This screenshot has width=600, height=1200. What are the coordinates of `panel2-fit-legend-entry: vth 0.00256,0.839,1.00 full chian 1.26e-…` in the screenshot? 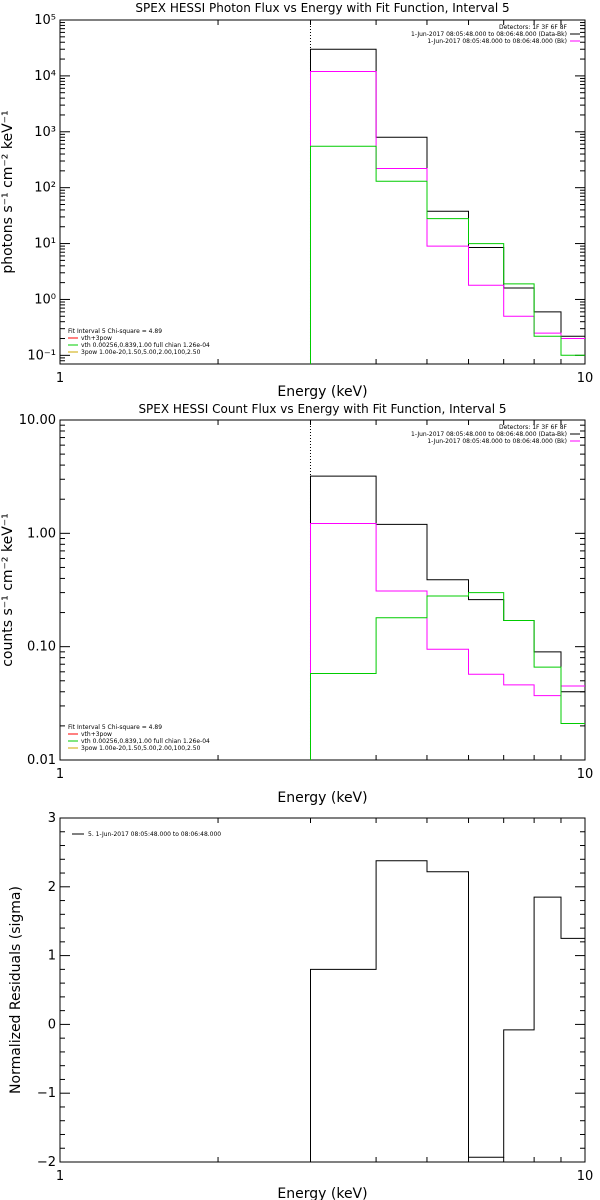 It's located at (145, 741).